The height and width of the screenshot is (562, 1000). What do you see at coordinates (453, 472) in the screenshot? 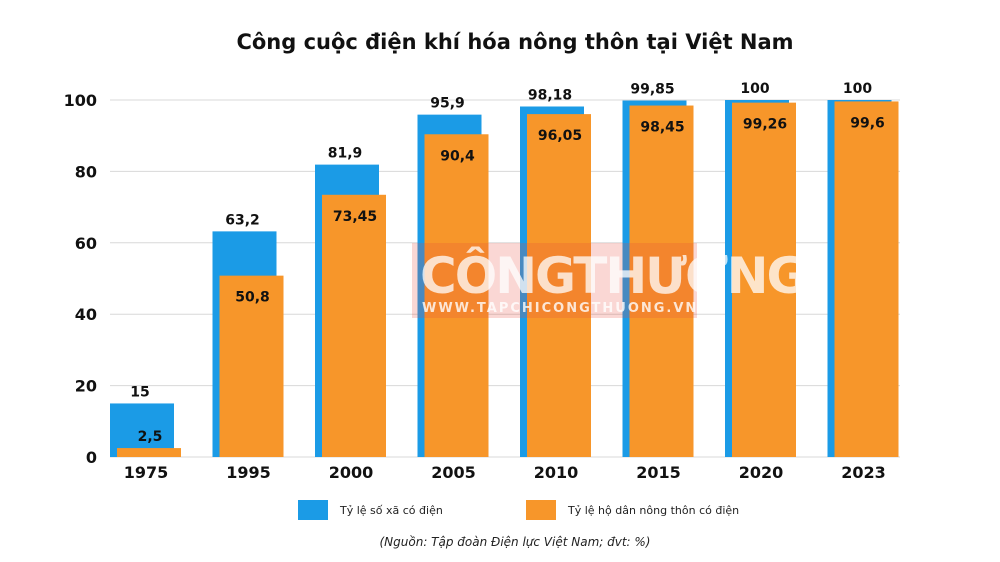
I see `x-tick-label: 2005` at bounding box center [453, 472].